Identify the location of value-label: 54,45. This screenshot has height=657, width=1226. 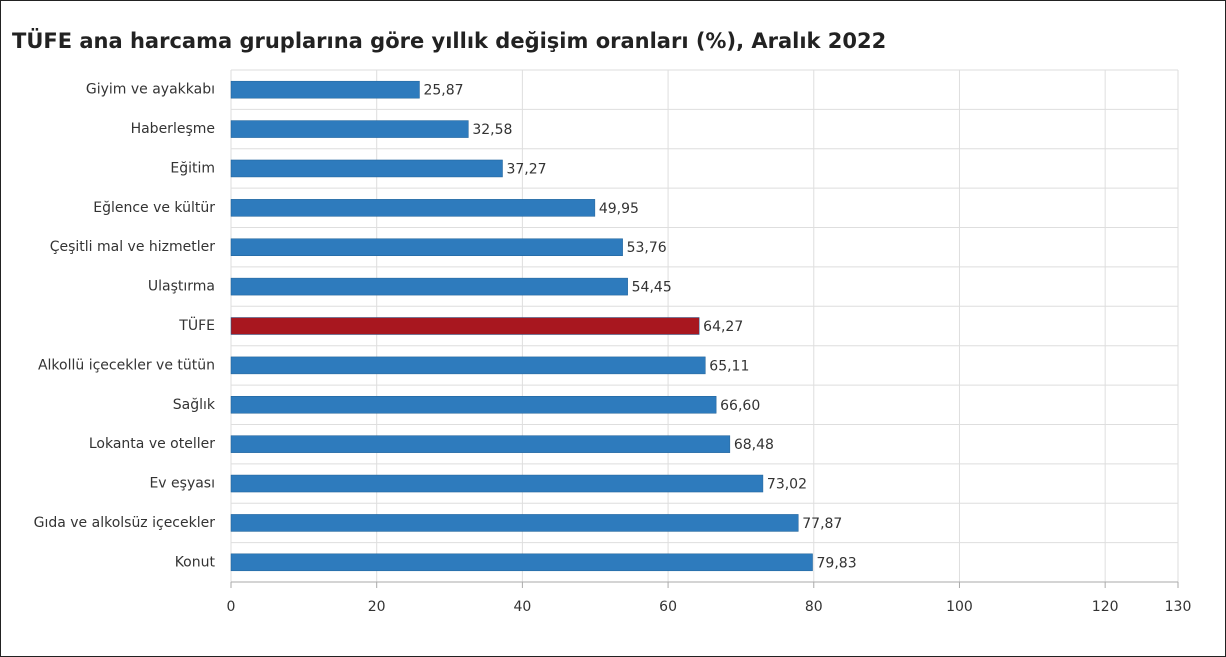
(652, 288).